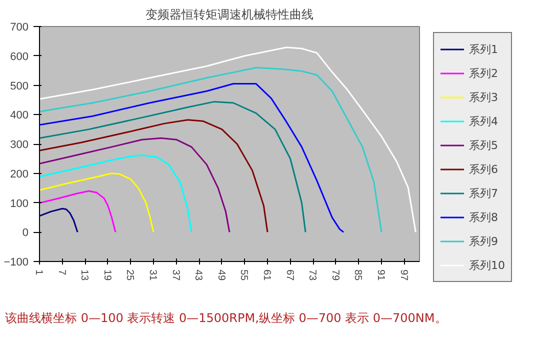 This screenshot has height=364, width=539. Describe the element at coordinates (334, 276) in the screenshot. I see `x-tick-label: 79` at that location.